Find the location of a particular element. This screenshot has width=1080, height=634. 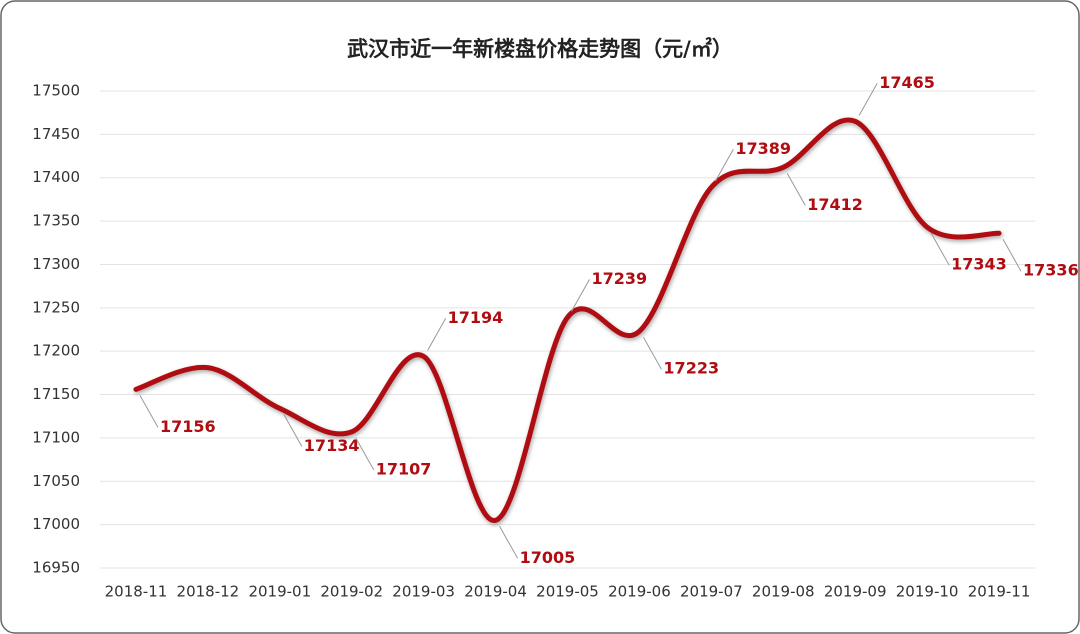

y-tick-label: 17300 is located at coordinates (56, 264).